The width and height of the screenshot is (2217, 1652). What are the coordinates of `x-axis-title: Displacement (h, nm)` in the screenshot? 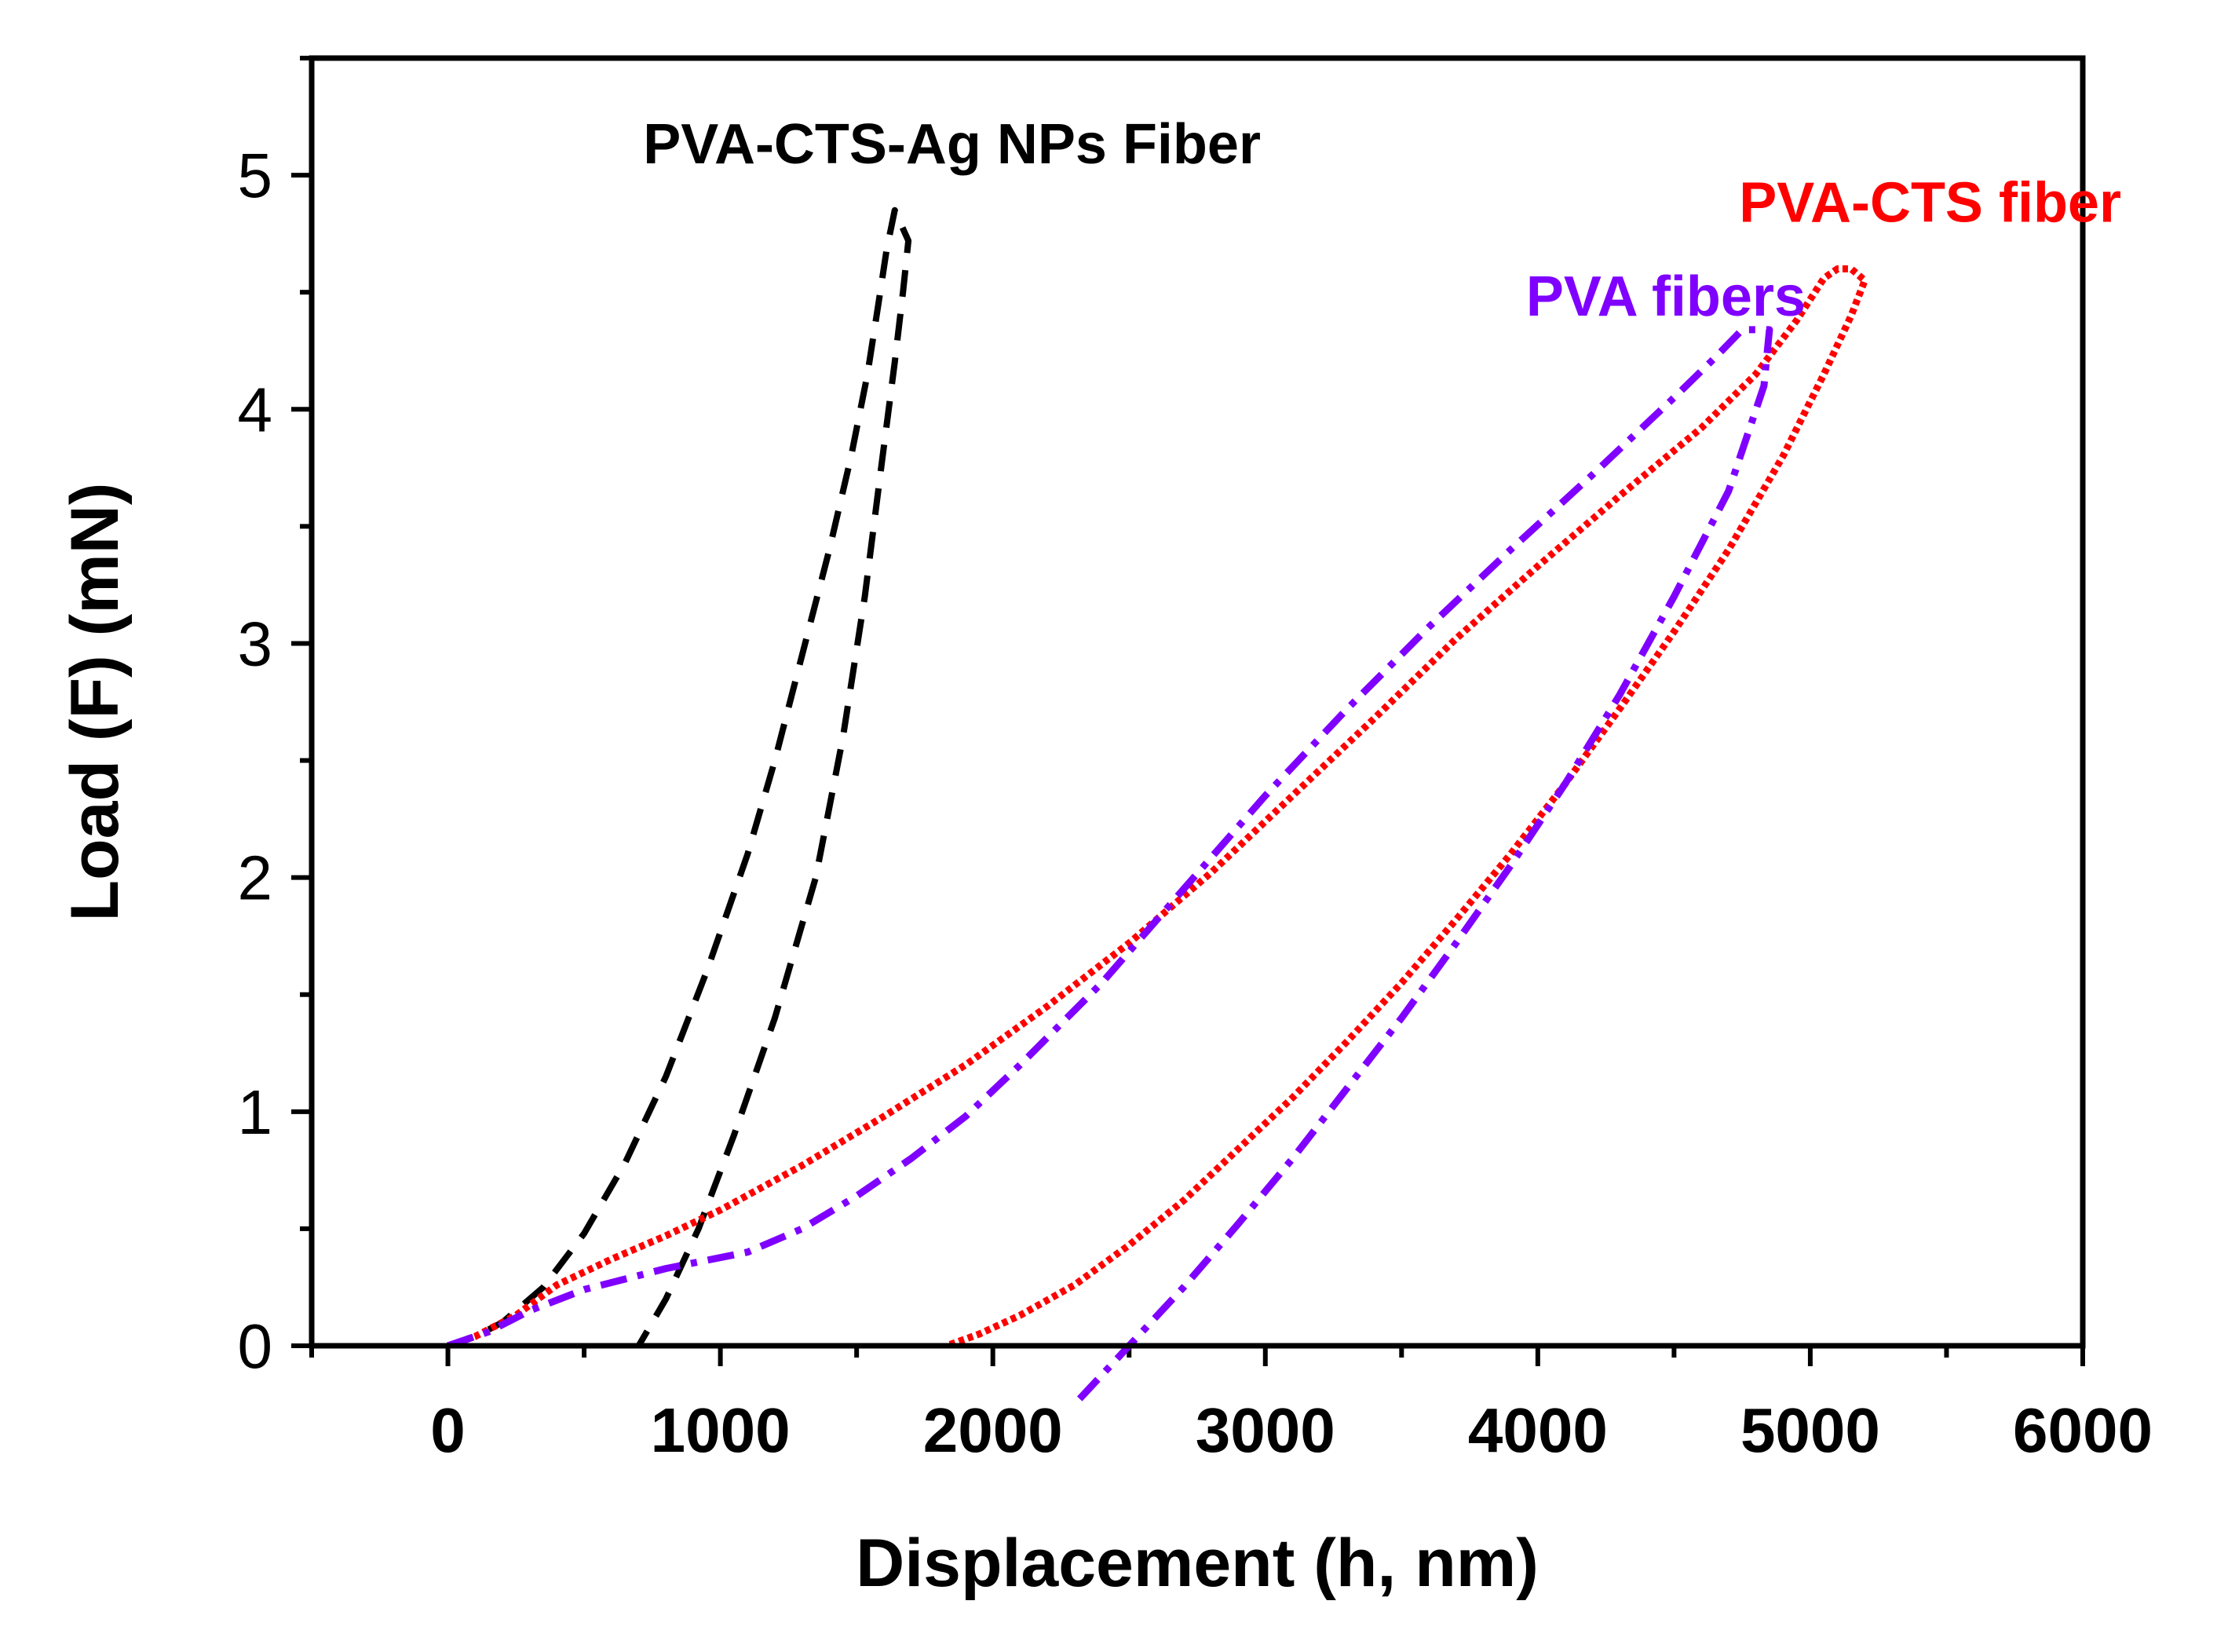 It's located at (1197, 1563).